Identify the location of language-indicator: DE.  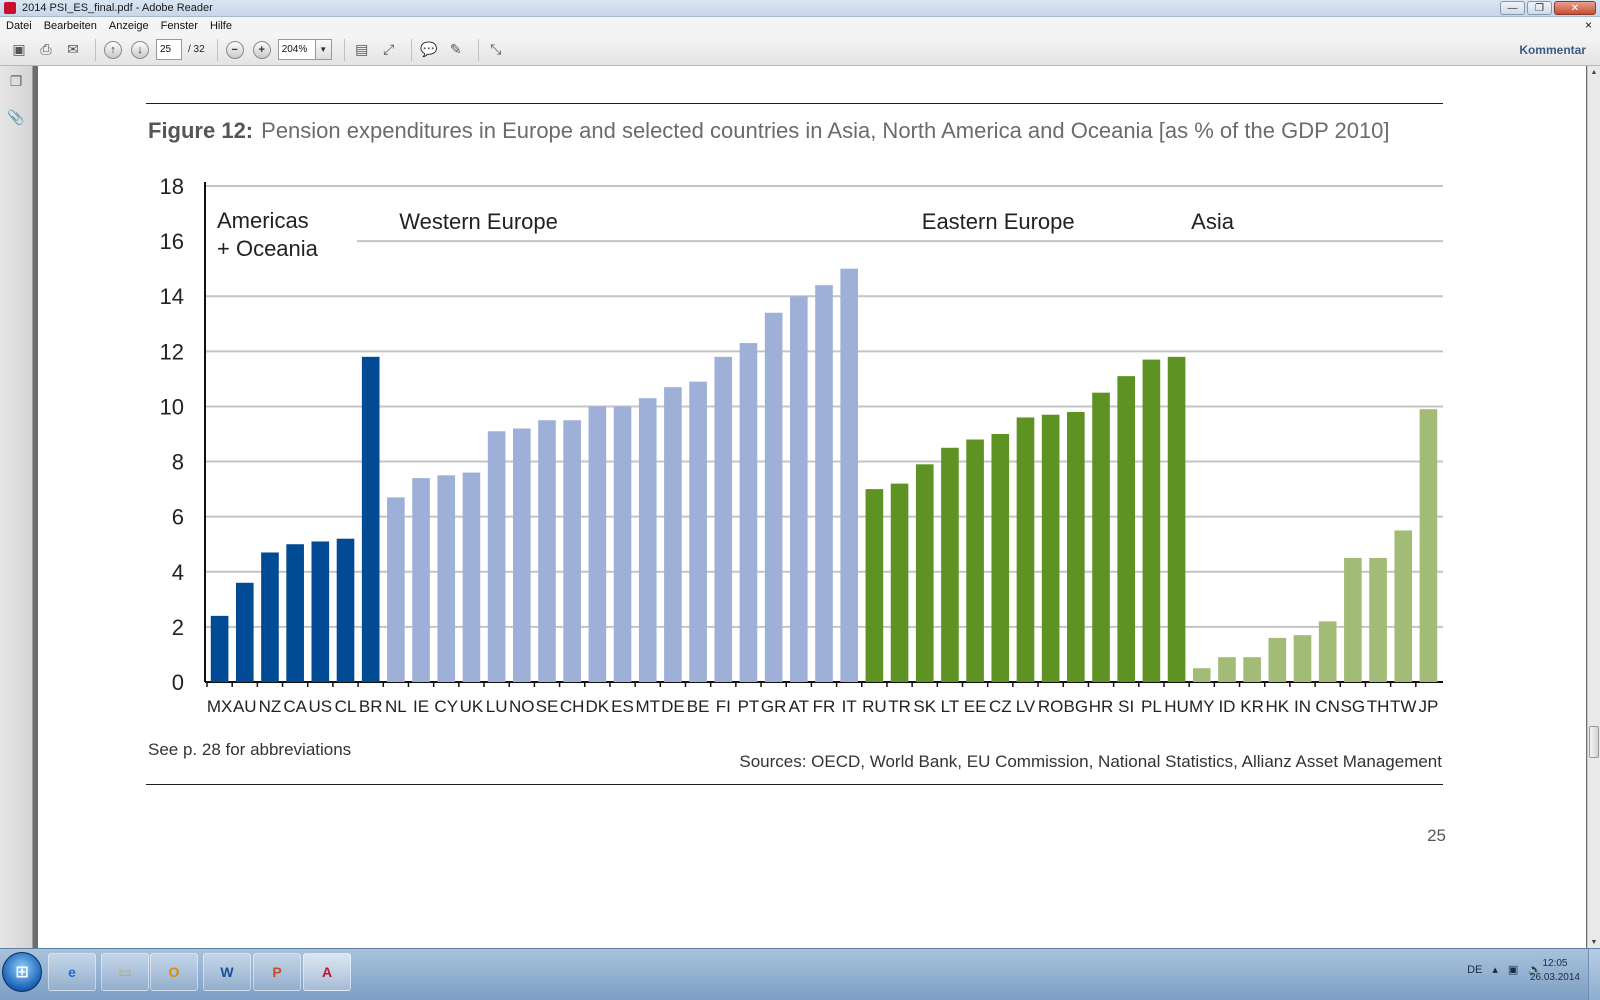
(1475, 969).